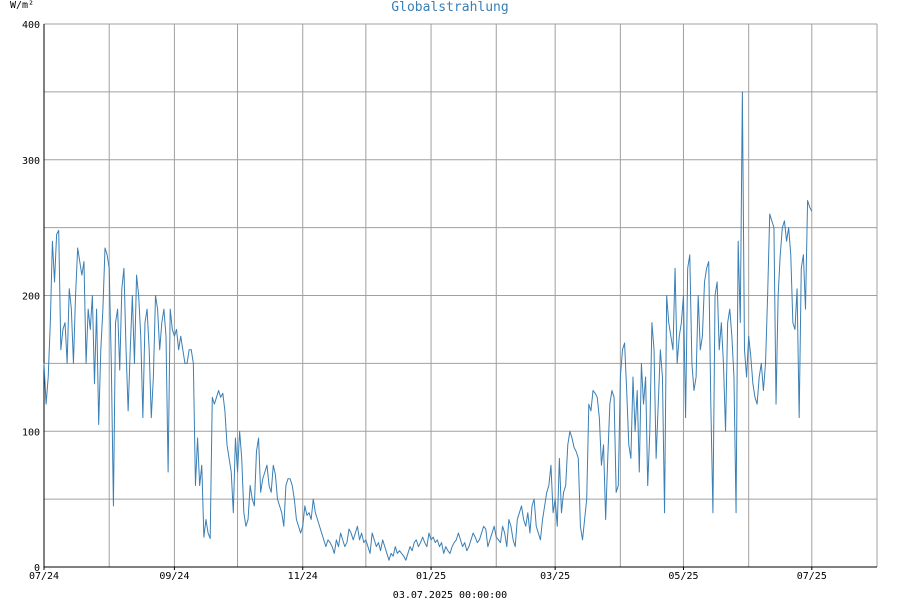 The height and width of the screenshot is (604, 900). I want to click on x-tick-label: 05/25, so click(683, 576).